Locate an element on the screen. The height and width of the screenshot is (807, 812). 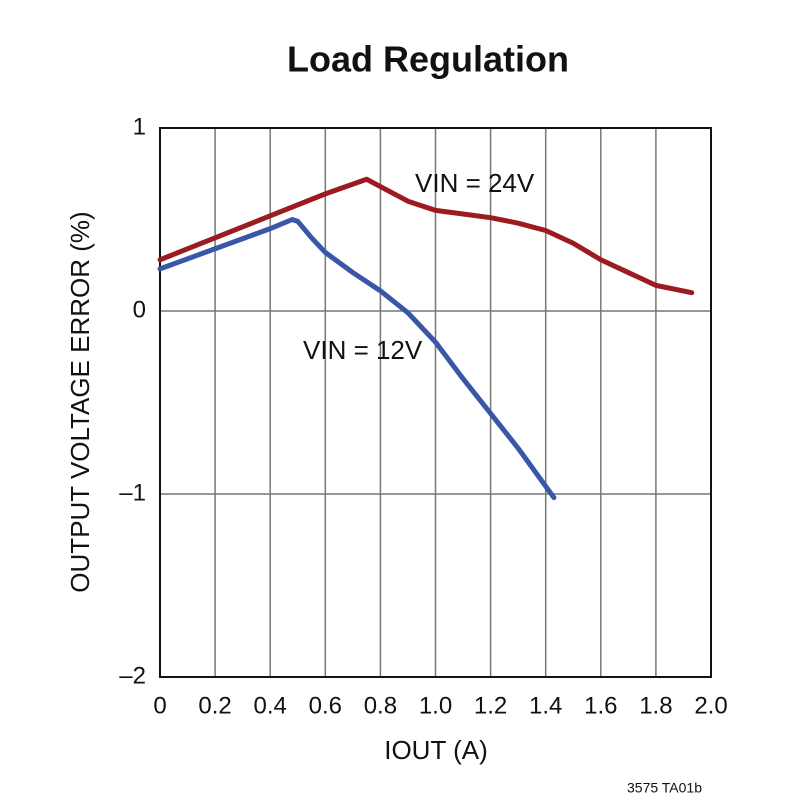
y-axis-label: OUTPUT VOLTAGE ERROR (%) is located at coordinates (80, 401).